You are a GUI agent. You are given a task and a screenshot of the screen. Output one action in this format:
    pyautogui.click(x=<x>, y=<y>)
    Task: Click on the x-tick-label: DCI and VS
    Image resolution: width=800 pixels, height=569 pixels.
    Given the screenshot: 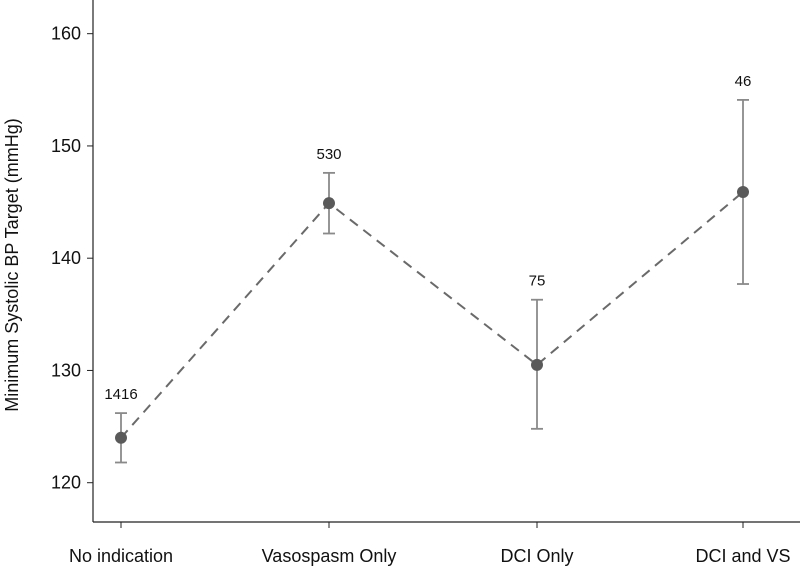 What is the action you would take?
    pyautogui.click(x=742, y=556)
    